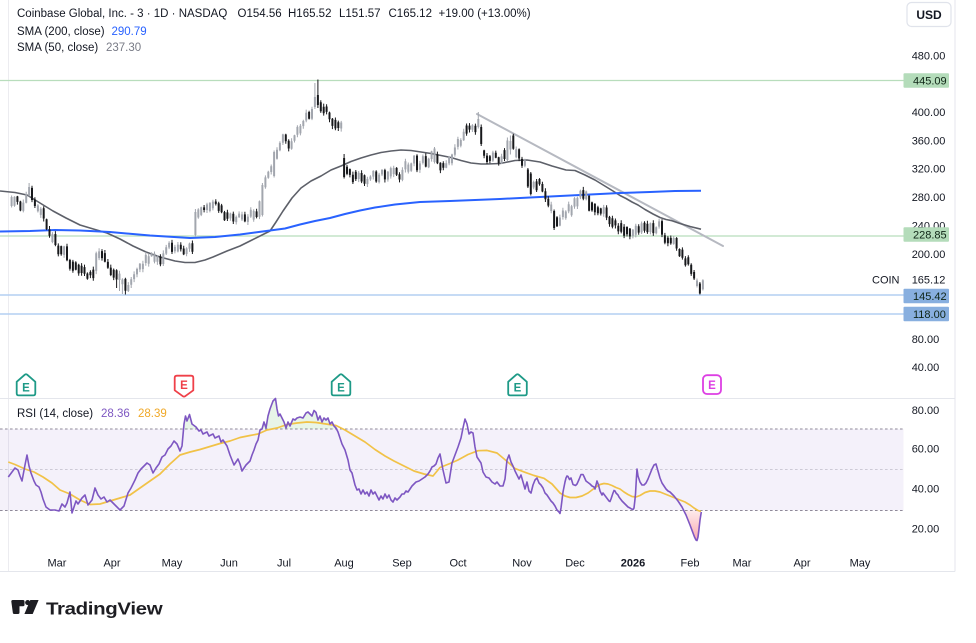 Image resolution: width=976 pixels, height=643 pixels. What do you see at coordinates (929, 141) in the screenshot?
I see `svg-text: 360.00` at bounding box center [929, 141].